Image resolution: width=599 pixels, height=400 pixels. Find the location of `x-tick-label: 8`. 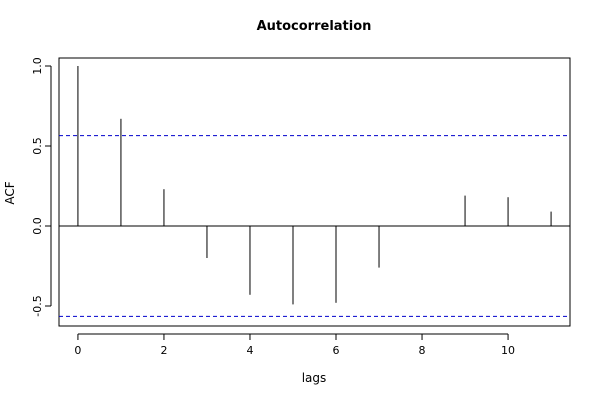

x-tick-label: 8 is located at coordinates (422, 350).